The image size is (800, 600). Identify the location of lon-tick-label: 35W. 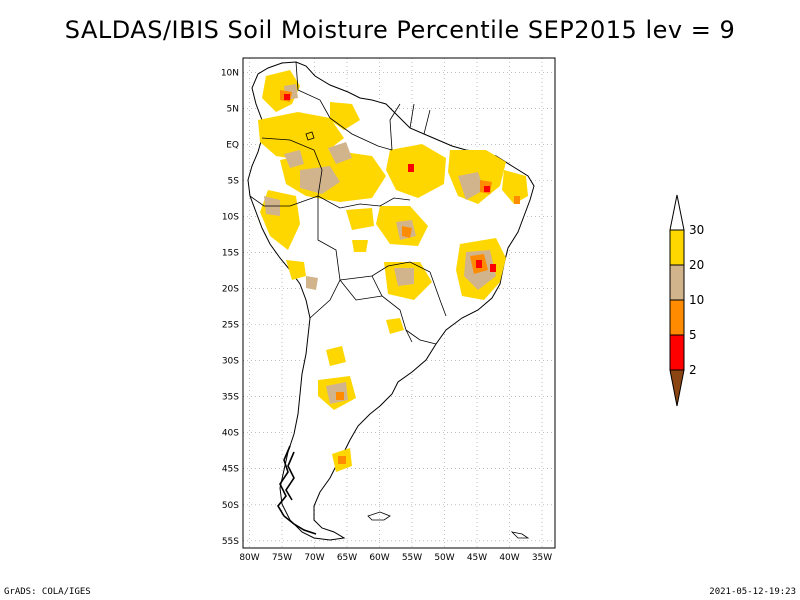
(542, 558).